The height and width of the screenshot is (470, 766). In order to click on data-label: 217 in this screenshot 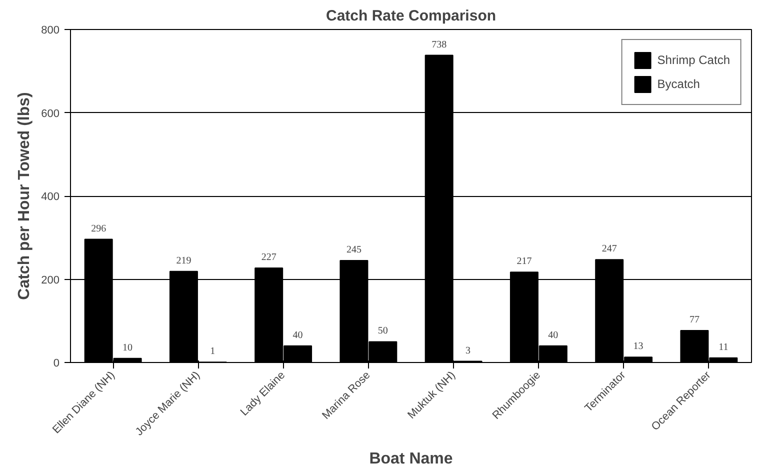, I will do `click(524, 262)`.